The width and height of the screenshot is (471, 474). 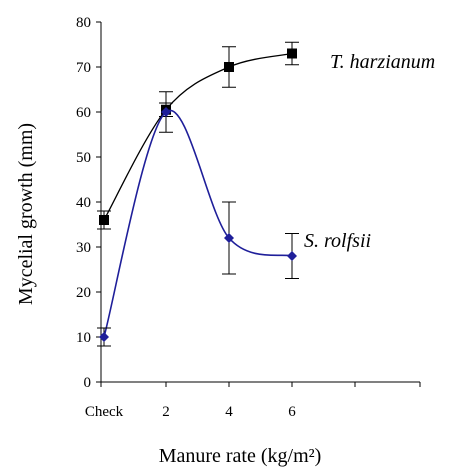 I want to click on x-axis-ticks: Check 2 4 6, so click(x=253, y=401).